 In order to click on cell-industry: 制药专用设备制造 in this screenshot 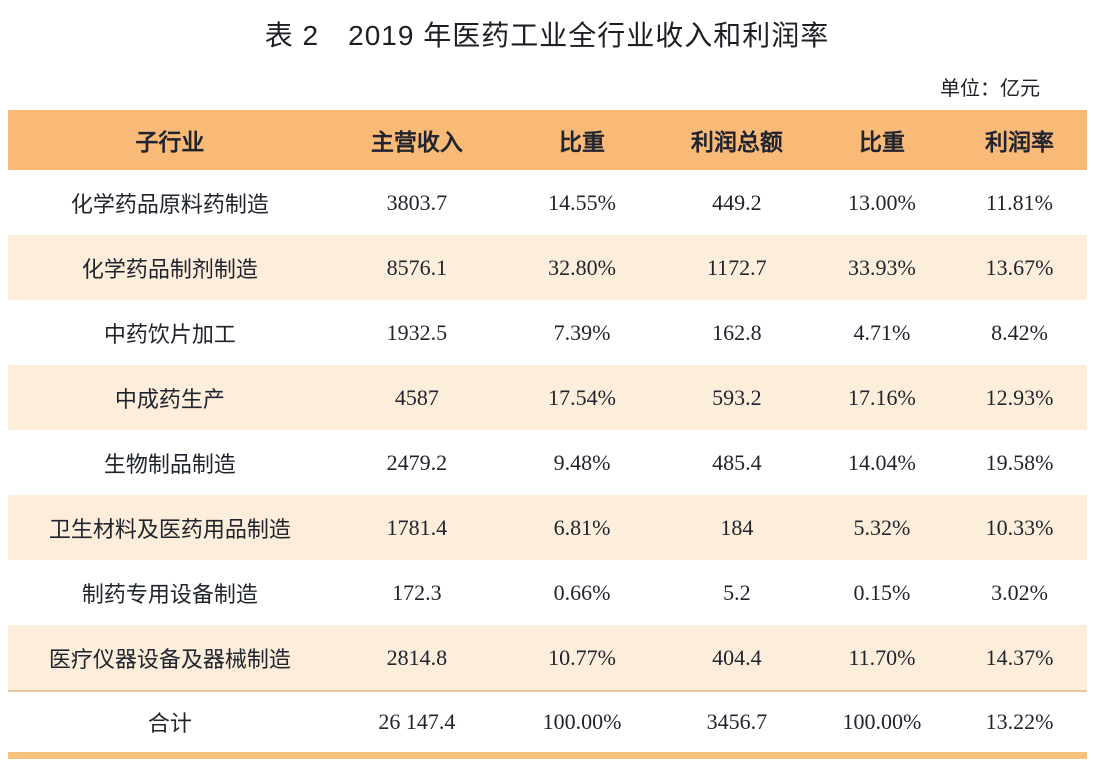, I will do `click(169, 594)`.